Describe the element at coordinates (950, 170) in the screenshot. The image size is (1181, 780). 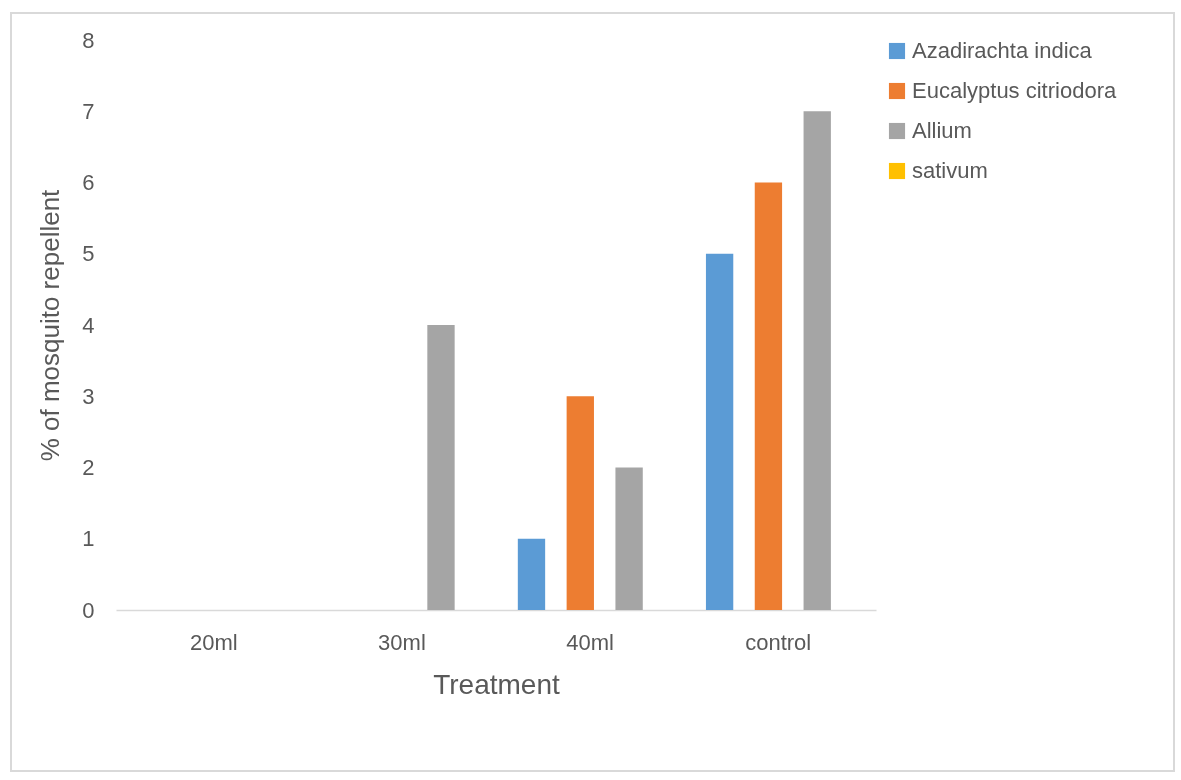
I see `legend-label: sativum` at that location.